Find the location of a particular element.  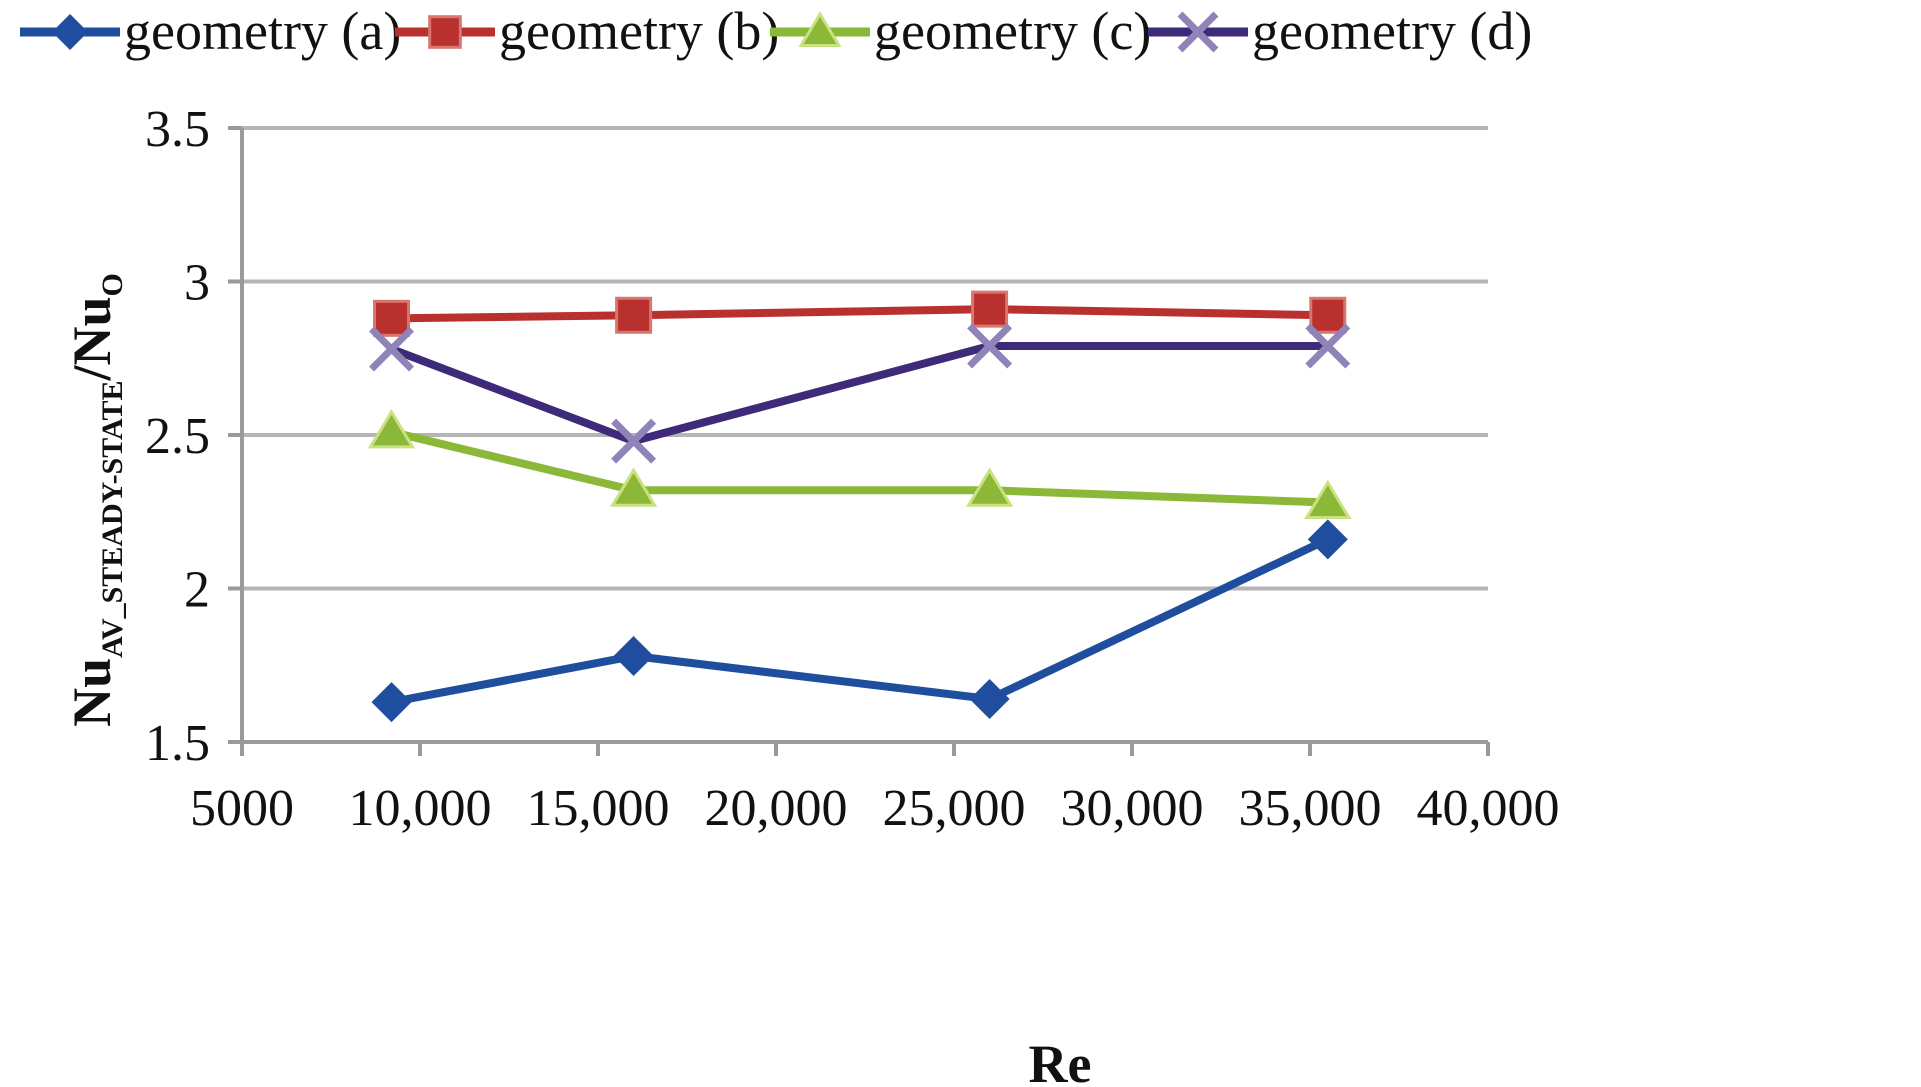

x-tick-label-5: 30,000 is located at coordinates (1132, 808).